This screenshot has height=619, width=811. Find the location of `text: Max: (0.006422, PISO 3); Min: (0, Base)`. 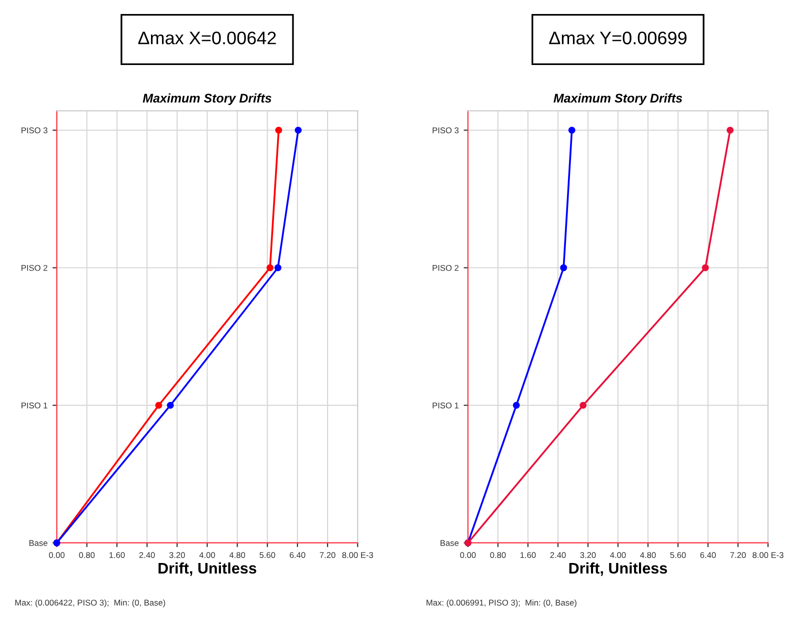

text: Max: (0.006422, PISO 3); Min: (0, Base) is located at coordinates (90, 603).